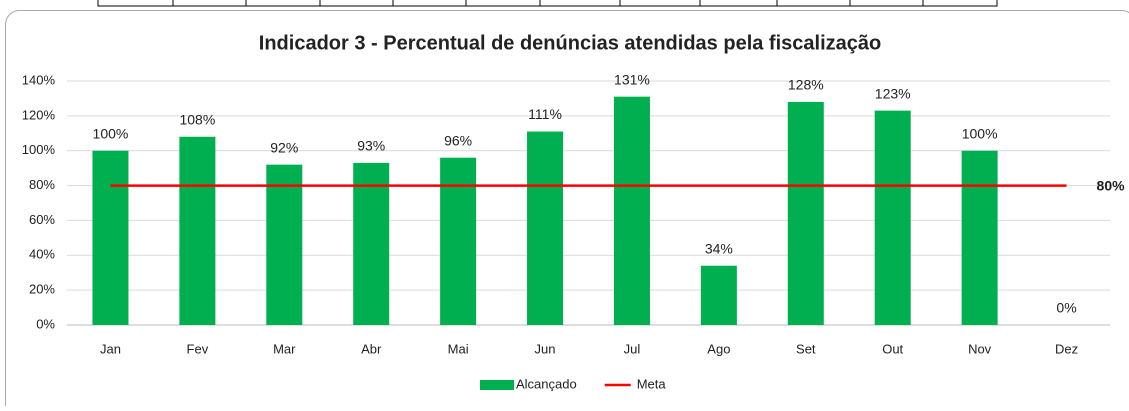 This screenshot has height=411, width=1129. Describe the element at coordinates (110, 348) in the screenshot. I see `x-tick-label: Jan` at that location.